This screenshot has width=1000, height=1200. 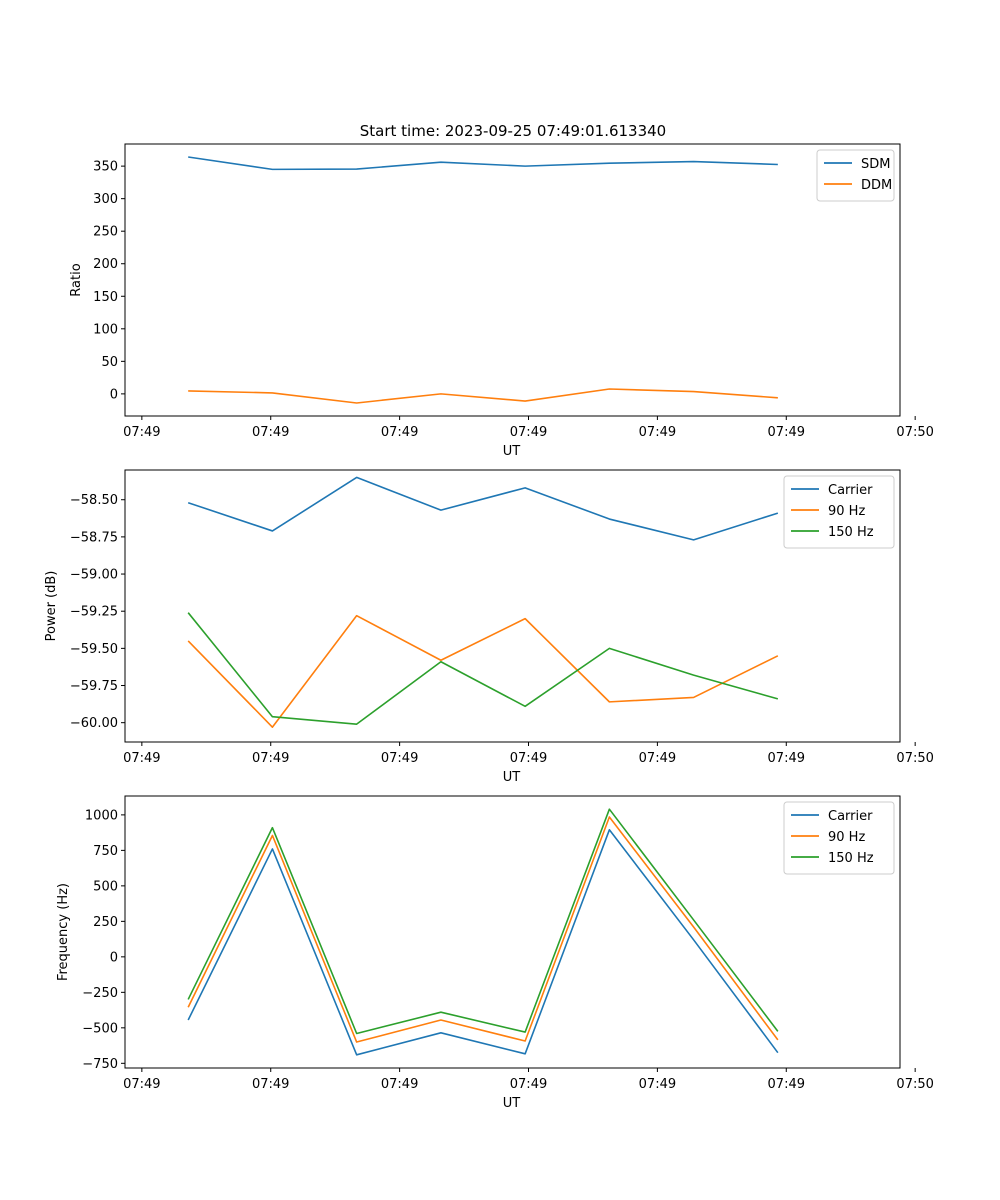 What do you see at coordinates (105, 264) in the screenshot?
I see `y-tick-label: 200` at bounding box center [105, 264].